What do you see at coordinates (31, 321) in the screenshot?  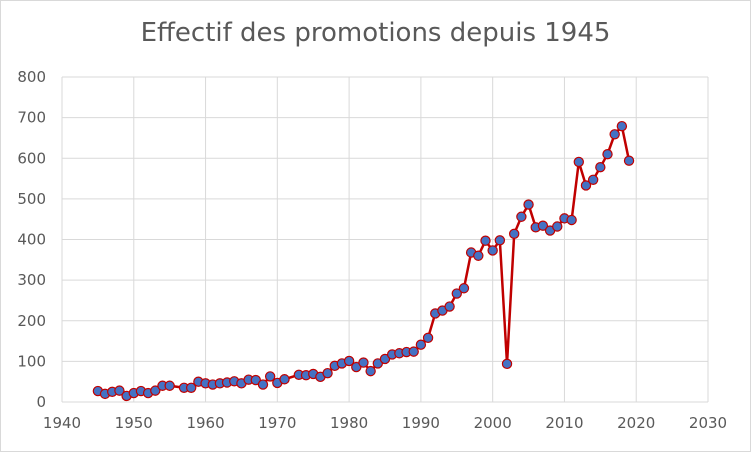 I see `y-tick-label: 200` at bounding box center [31, 321].